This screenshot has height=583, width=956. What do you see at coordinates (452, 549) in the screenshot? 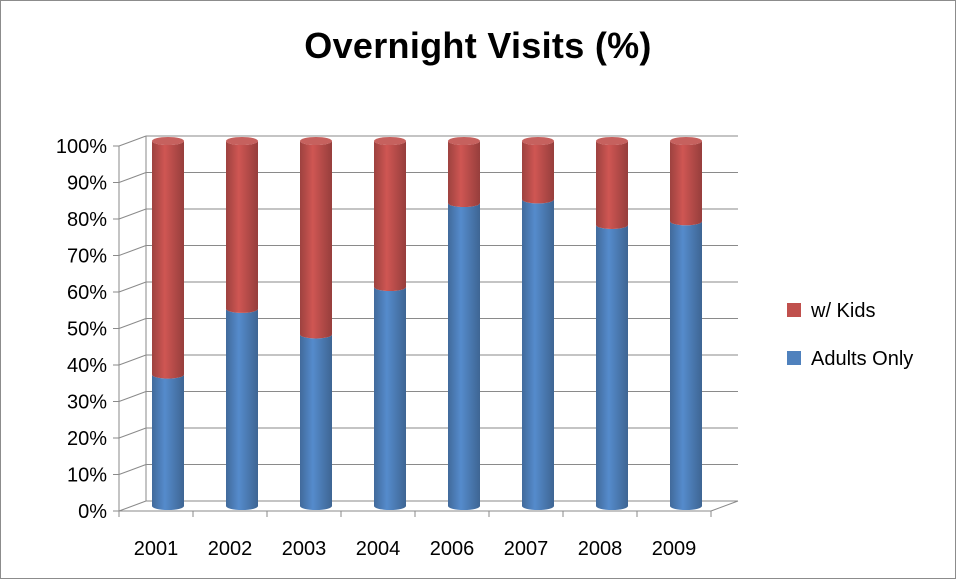
I see `x-tick-label: 2006` at bounding box center [452, 549].